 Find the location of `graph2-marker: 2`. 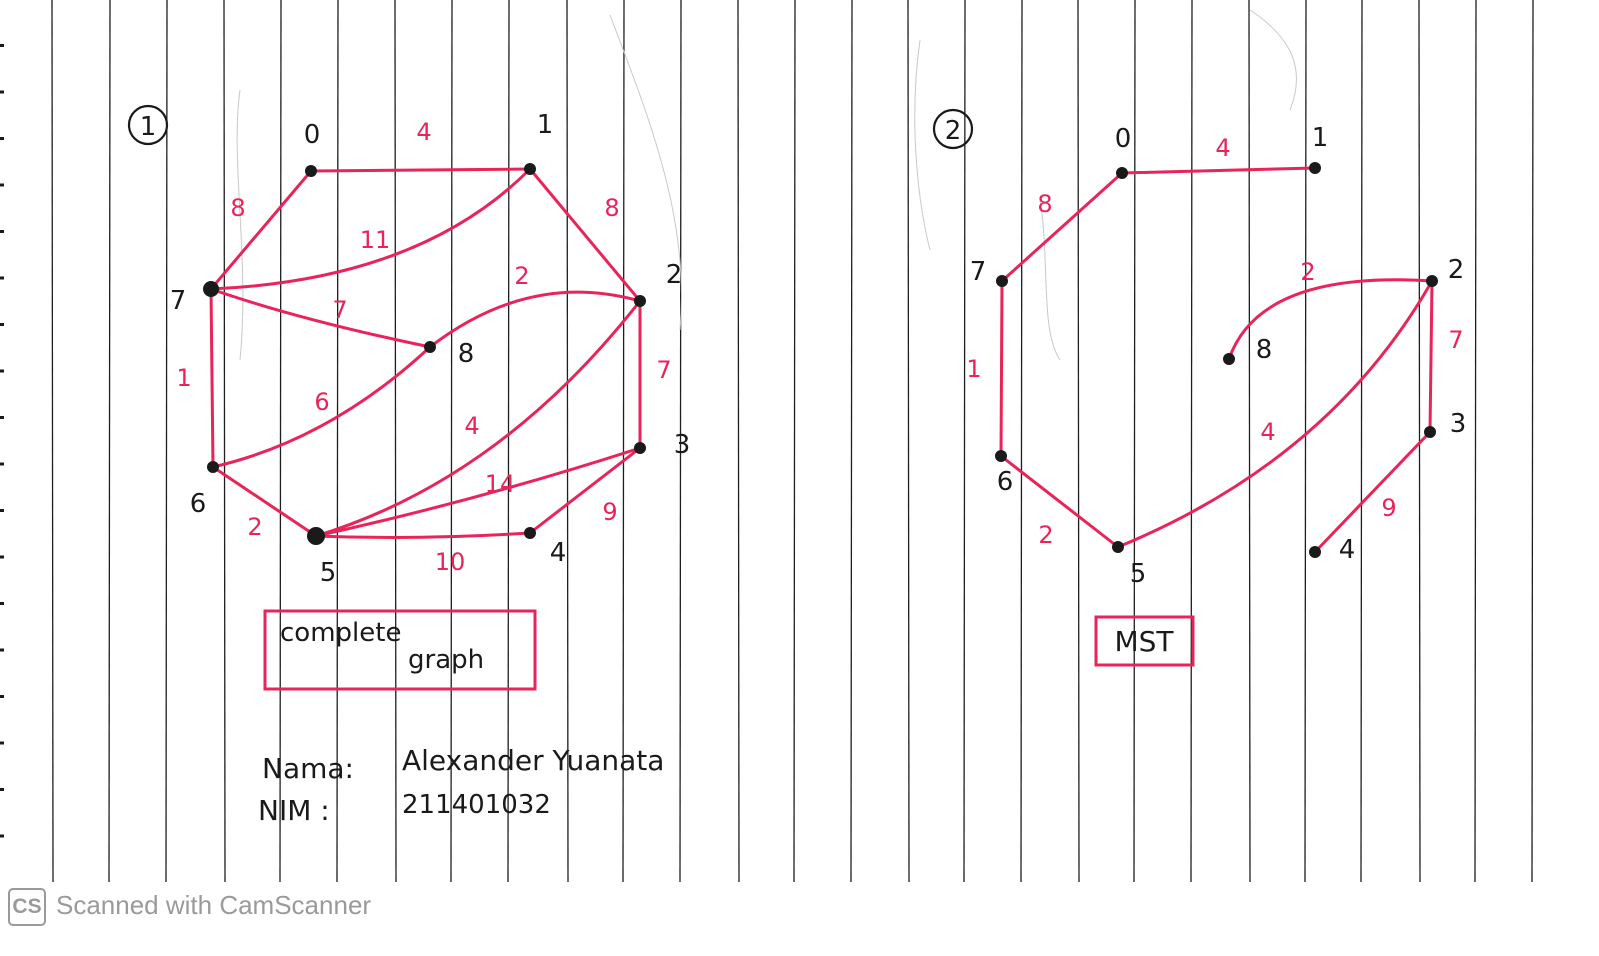

graph2-marker: 2 is located at coordinates (953, 129).